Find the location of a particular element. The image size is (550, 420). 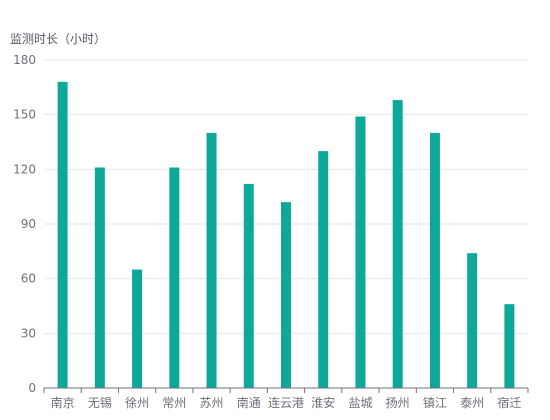

x-tick-label: 徐州 is located at coordinates (137, 402).